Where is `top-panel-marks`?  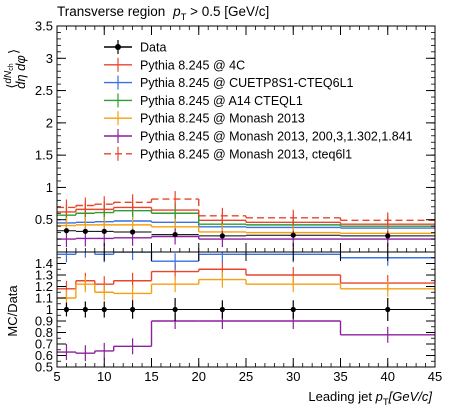 top-panel-marks is located at coordinates (246, 219).